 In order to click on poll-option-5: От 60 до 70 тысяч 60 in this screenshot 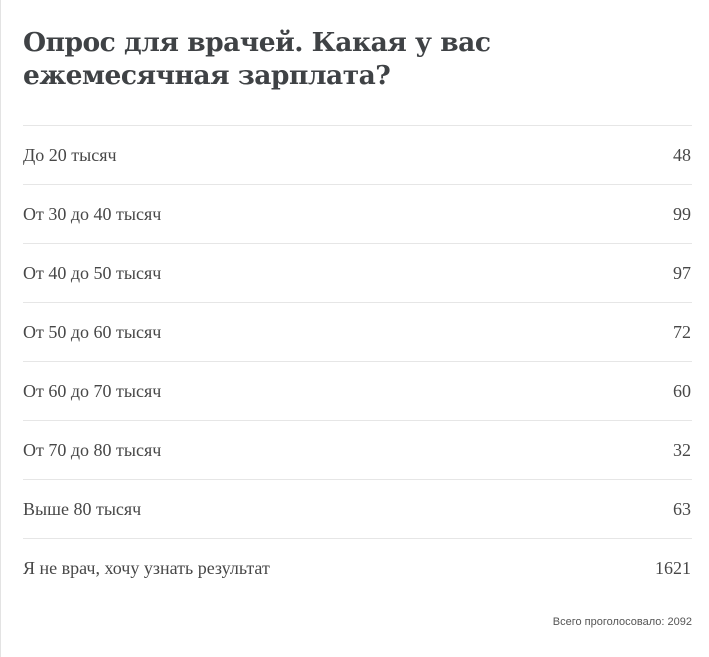, I will do `click(357, 391)`.